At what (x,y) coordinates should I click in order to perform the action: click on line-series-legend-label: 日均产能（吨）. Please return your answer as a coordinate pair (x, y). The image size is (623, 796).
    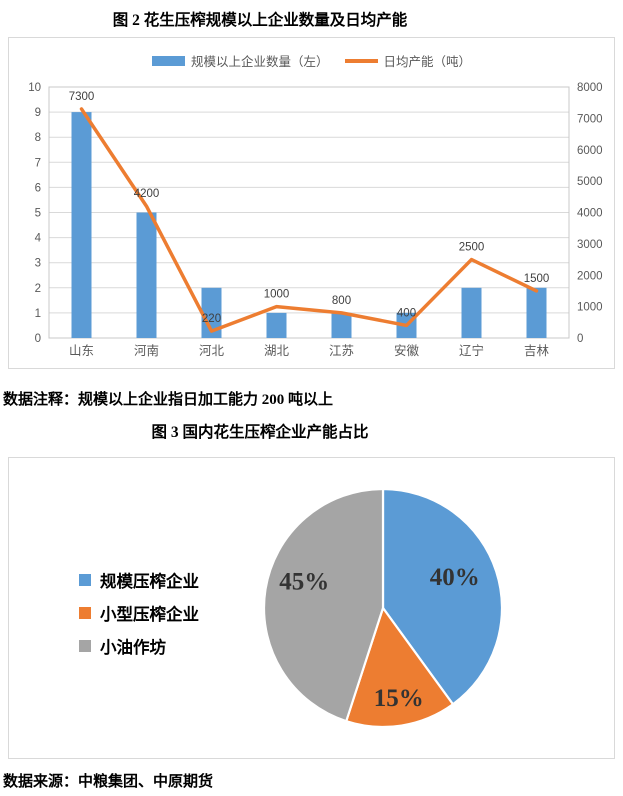
    Looking at the image, I should click on (427, 62).